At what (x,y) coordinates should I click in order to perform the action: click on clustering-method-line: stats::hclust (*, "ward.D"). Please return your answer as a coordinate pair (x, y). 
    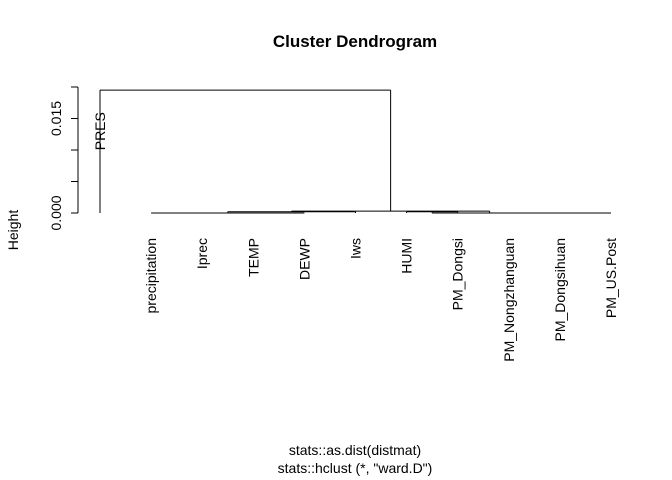
    Looking at the image, I should click on (355, 468).